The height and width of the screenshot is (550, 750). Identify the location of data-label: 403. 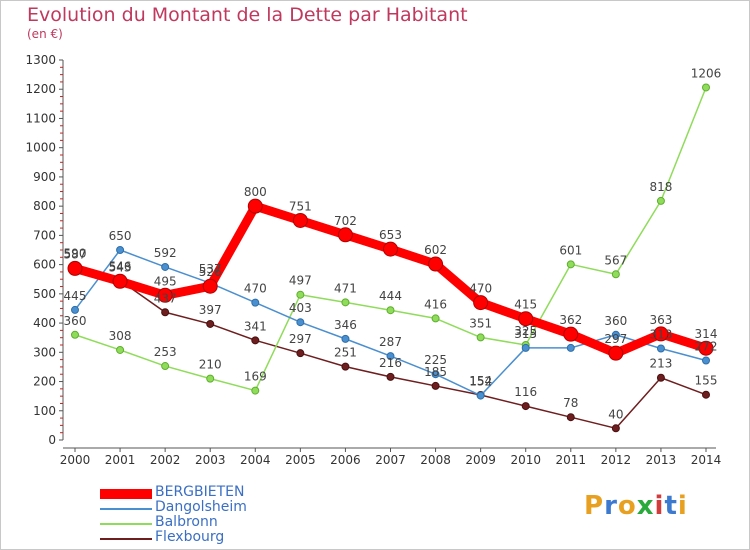
(300, 308).